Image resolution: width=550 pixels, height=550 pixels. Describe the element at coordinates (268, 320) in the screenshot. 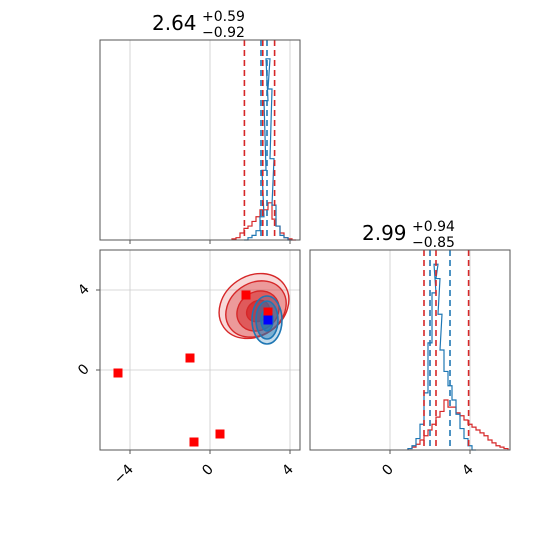

I see `blue-marker` at that location.